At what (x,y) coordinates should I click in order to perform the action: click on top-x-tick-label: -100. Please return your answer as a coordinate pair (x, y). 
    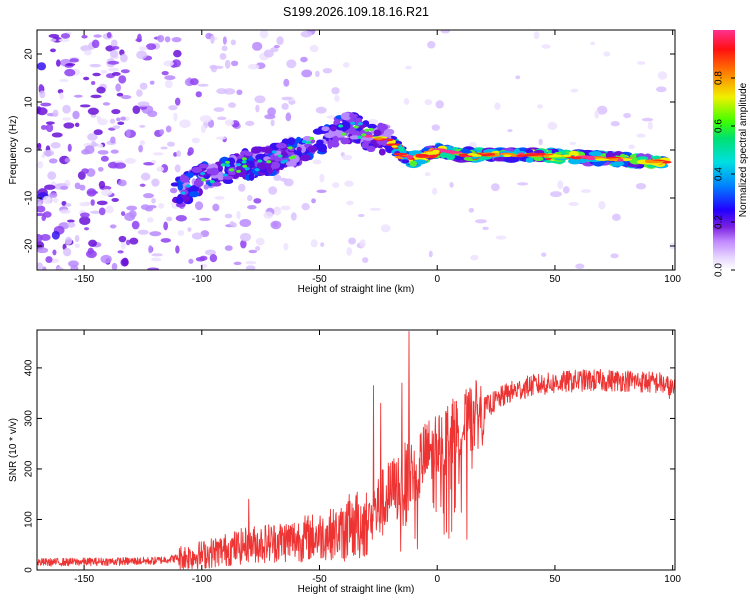
    Looking at the image, I should click on (202, 279).